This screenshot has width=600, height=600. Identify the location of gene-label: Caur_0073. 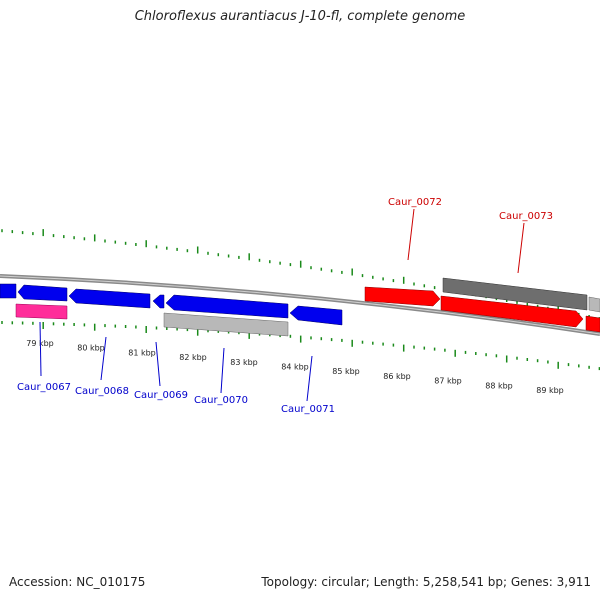
(526, 216).